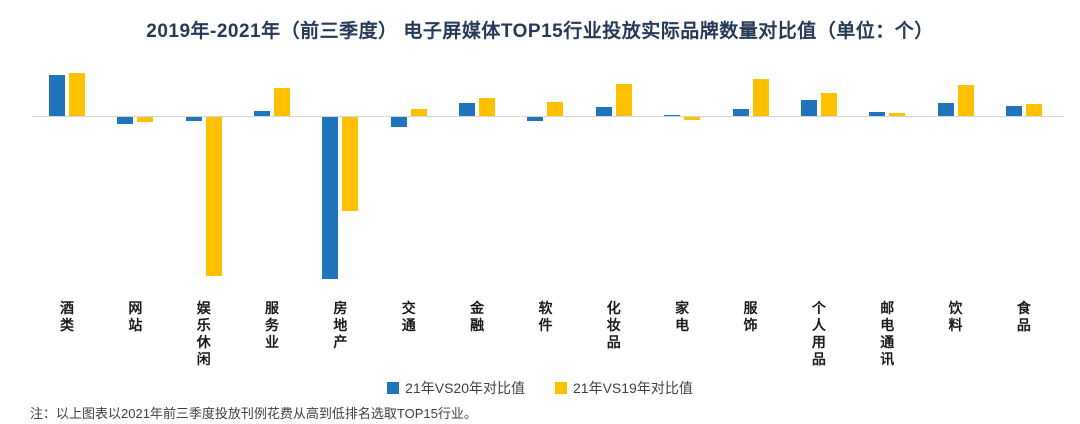 Image resolution: width=1080 pixels, height=424 pixels. What do you see at coordinates (1033, 110) in the screenshot?
I see `bar-series1-食品` at bounding box center [1033, 110].